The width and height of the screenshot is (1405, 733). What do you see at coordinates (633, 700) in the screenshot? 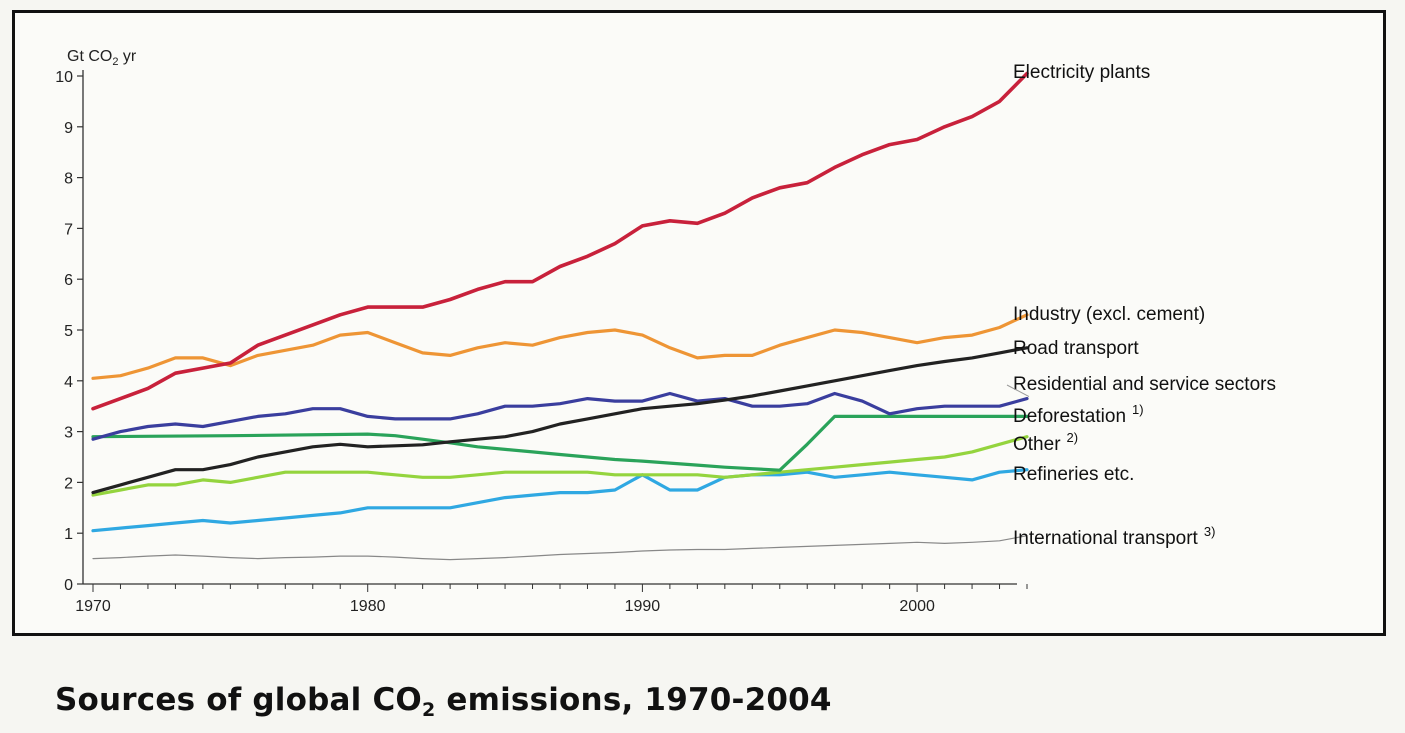
I see `caption-text-end: emissions, 1970-2004` at bounding box center [633, 700].